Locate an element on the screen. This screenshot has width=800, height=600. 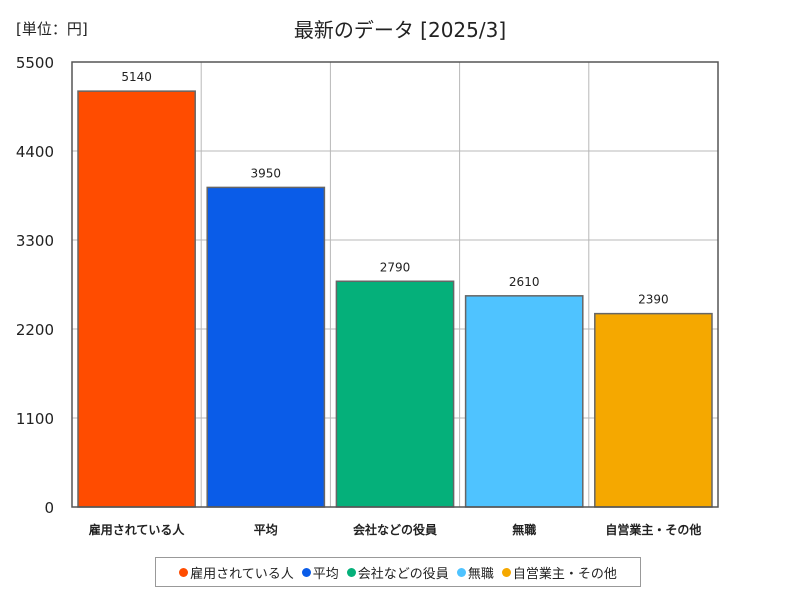
bar-value-label: 2790 is located at coordinates (395, 267).